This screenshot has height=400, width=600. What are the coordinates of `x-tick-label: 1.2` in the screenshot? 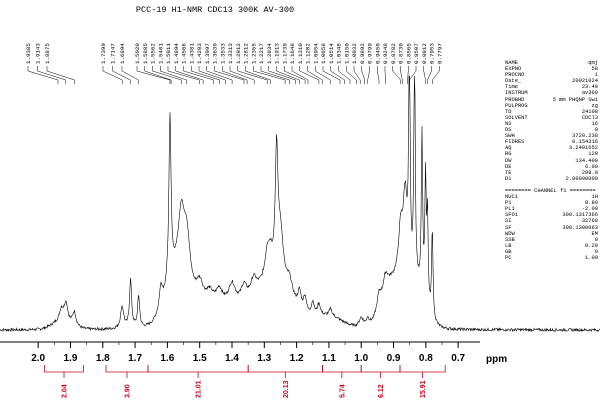 It's located at (297, 358).